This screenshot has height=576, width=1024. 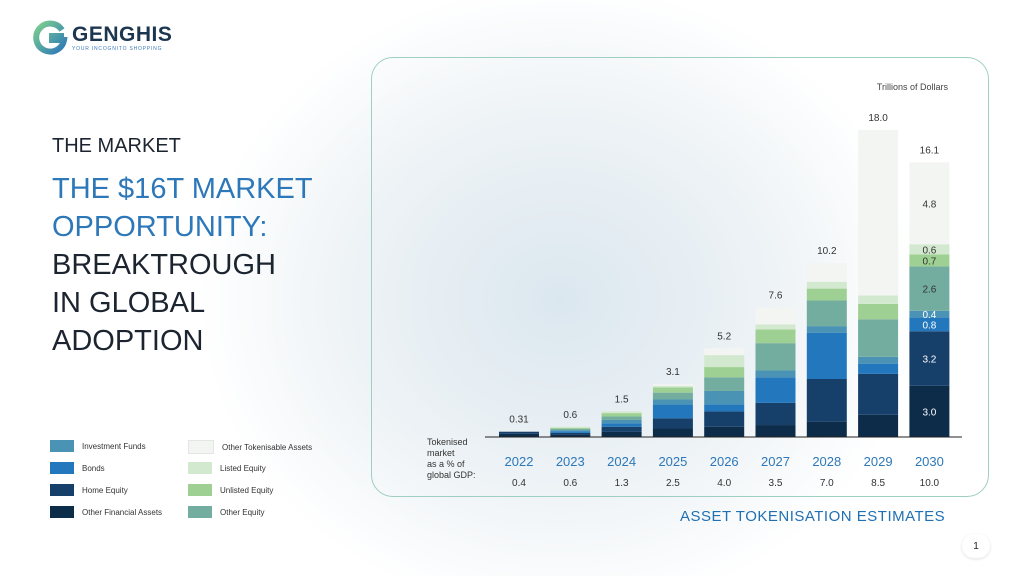 I want to click on segment-label: 4.8, so click(x=929, y=204).